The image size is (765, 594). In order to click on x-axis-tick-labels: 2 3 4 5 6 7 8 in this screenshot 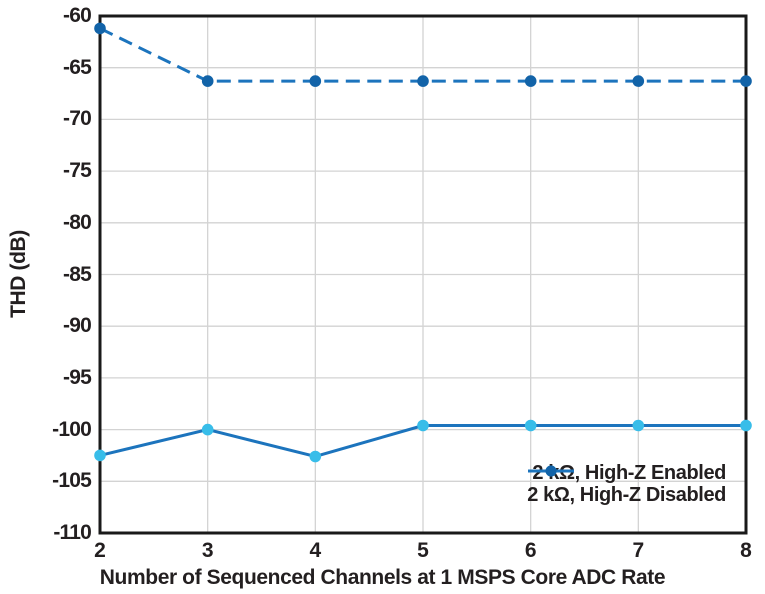, I will do `click(423, 551)`.